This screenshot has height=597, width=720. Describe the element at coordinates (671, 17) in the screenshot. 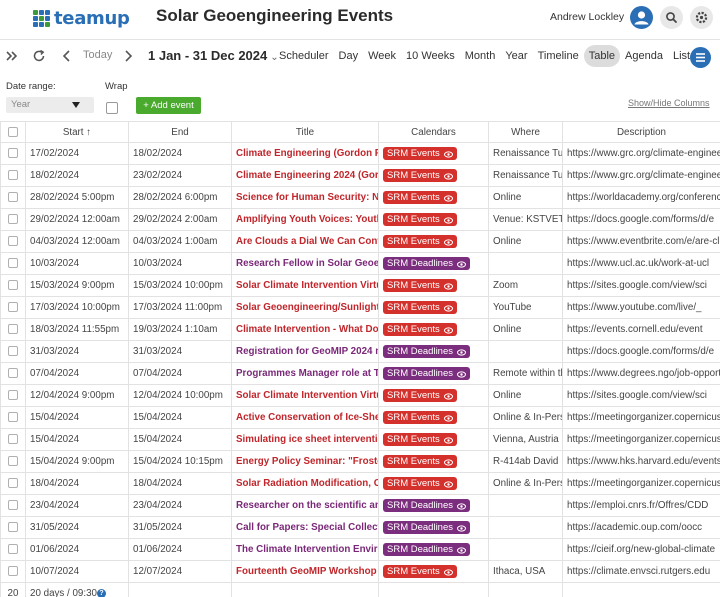

I see `search-icon` at that location.